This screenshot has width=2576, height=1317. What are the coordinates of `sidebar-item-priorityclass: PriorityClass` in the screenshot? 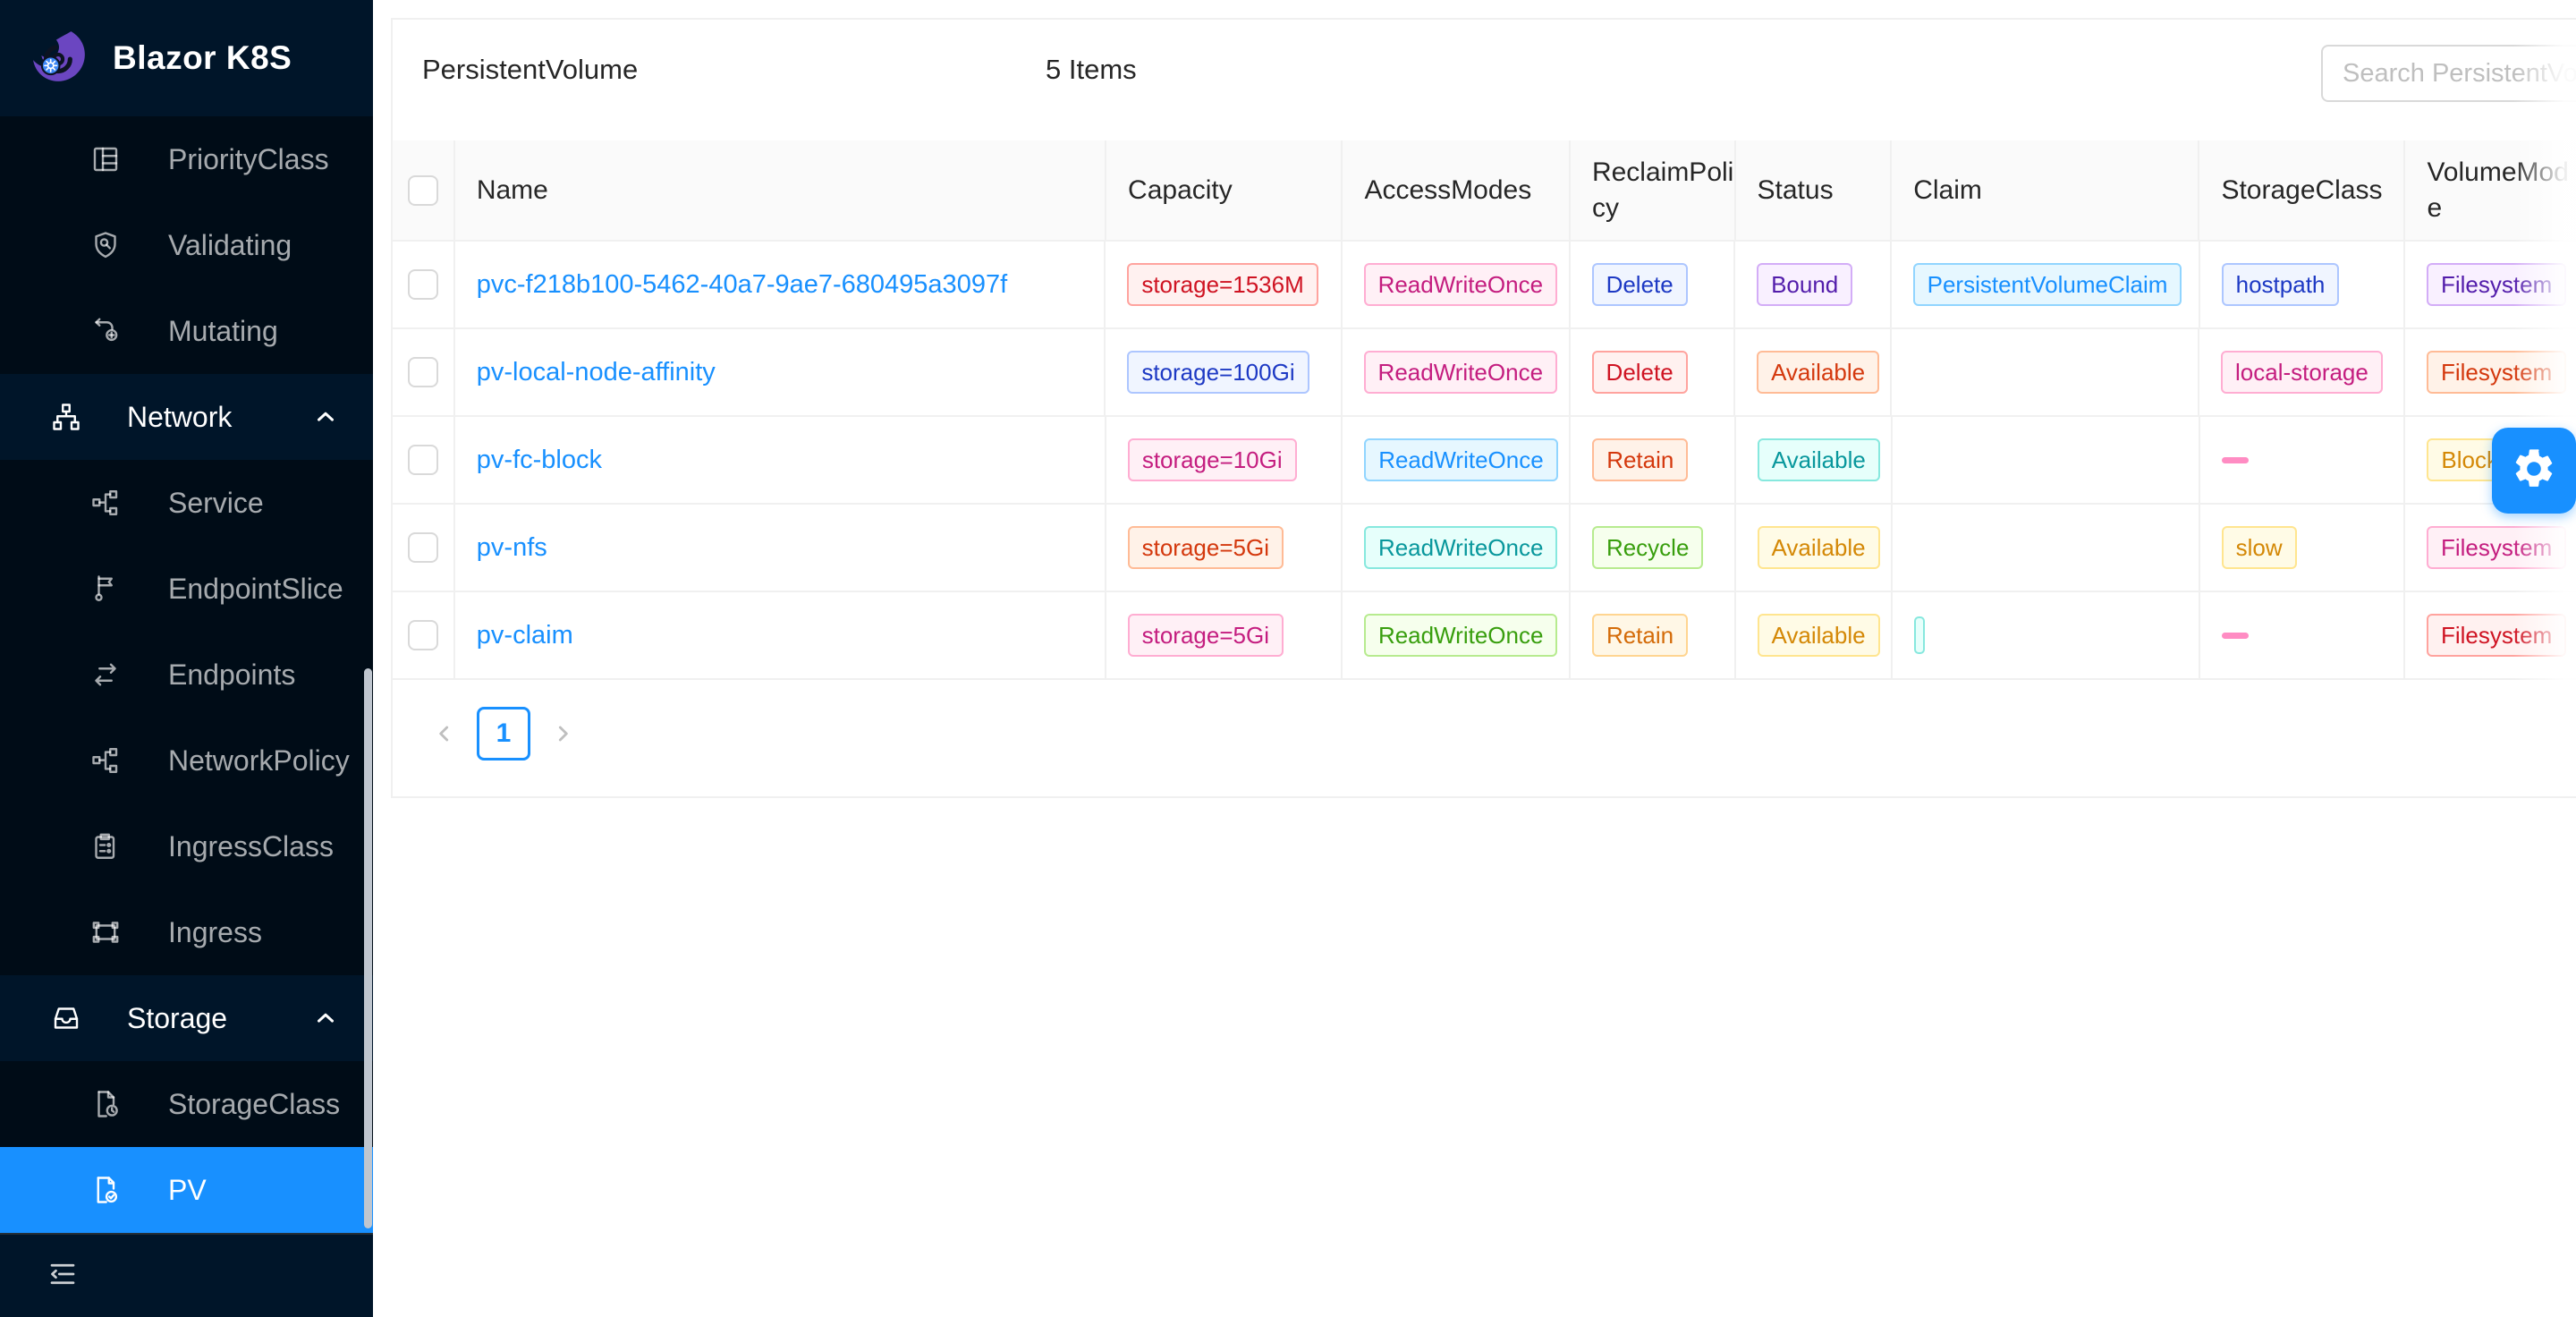 It's located at (186, 159).